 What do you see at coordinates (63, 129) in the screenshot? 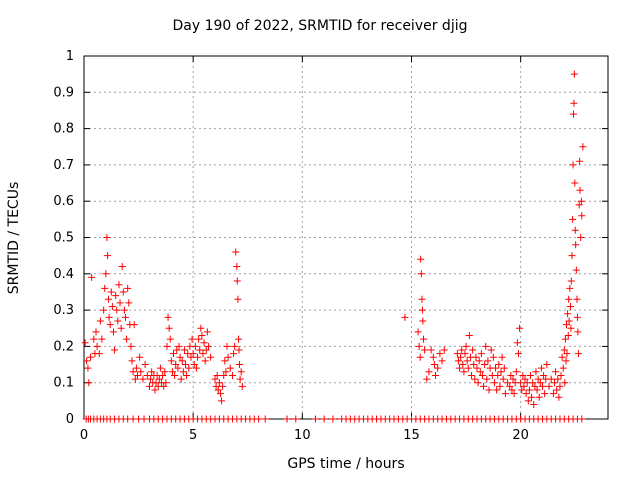
I see `y-tick-label: 0.8` at bounding box center [63, 129].